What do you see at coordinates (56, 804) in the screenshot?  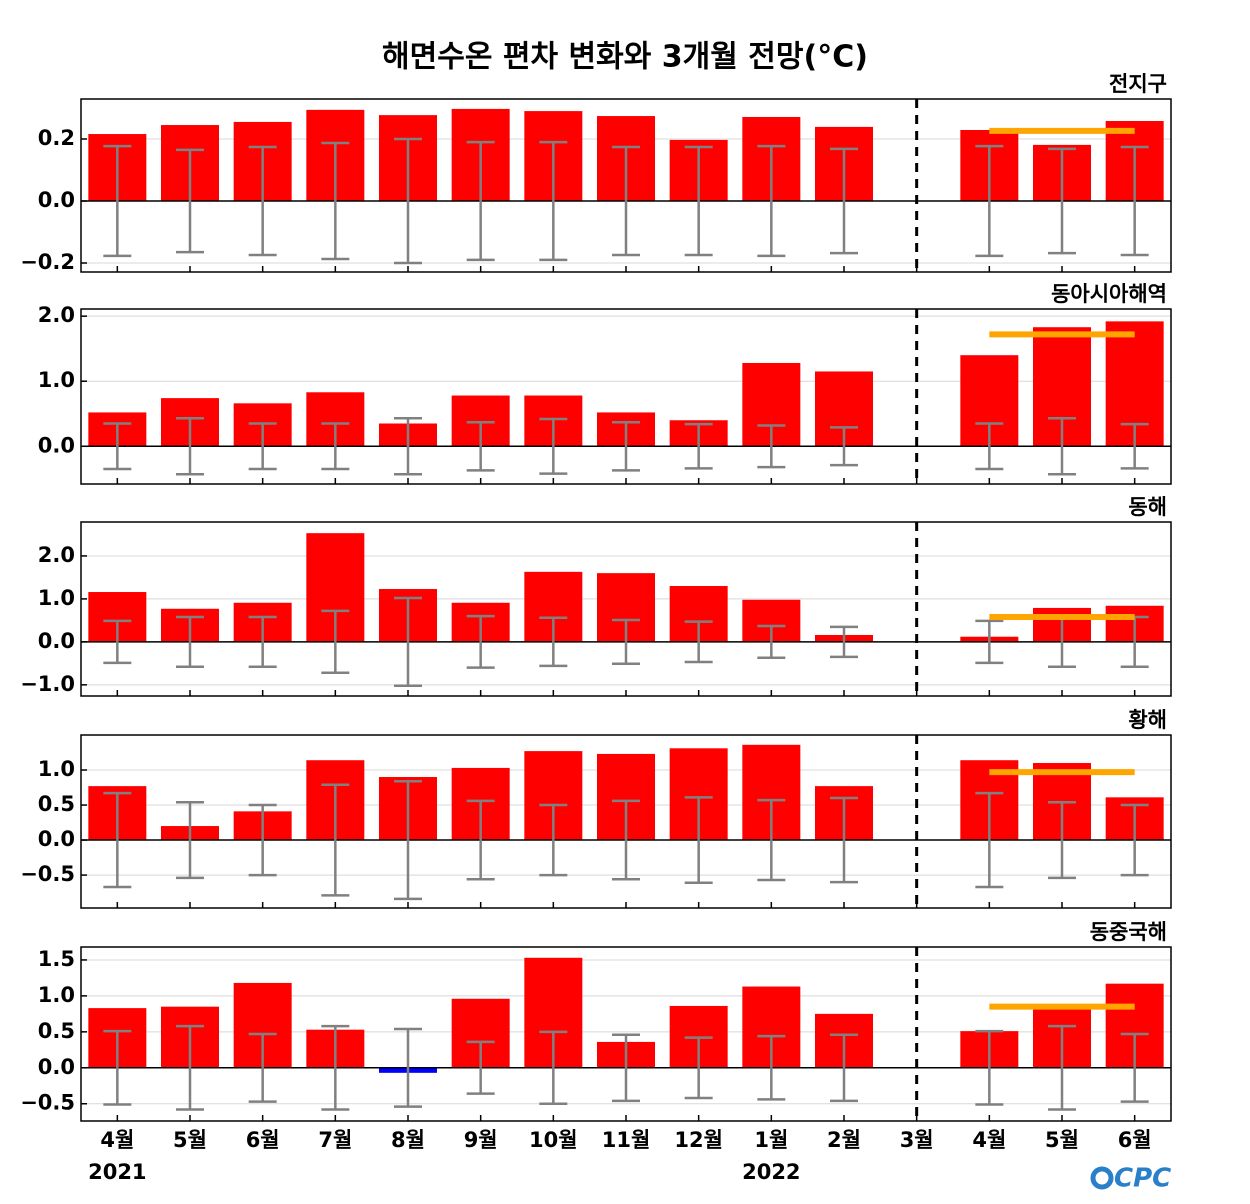 I see `y-tick-label: 0.5` at bounding box center [56, 804].